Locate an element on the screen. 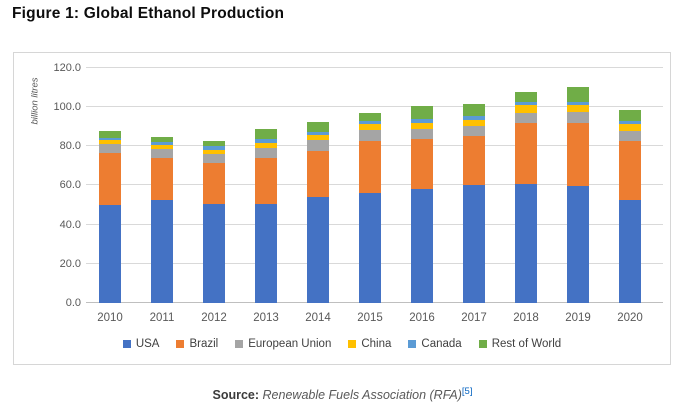  legend-label: Rest of World is located at coordinates (526, 344).